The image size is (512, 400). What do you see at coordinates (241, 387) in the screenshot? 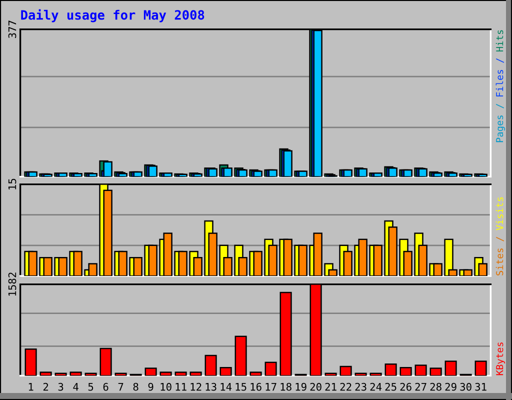
I see `x-tick-label: 15` at bounding box center [241, 387].